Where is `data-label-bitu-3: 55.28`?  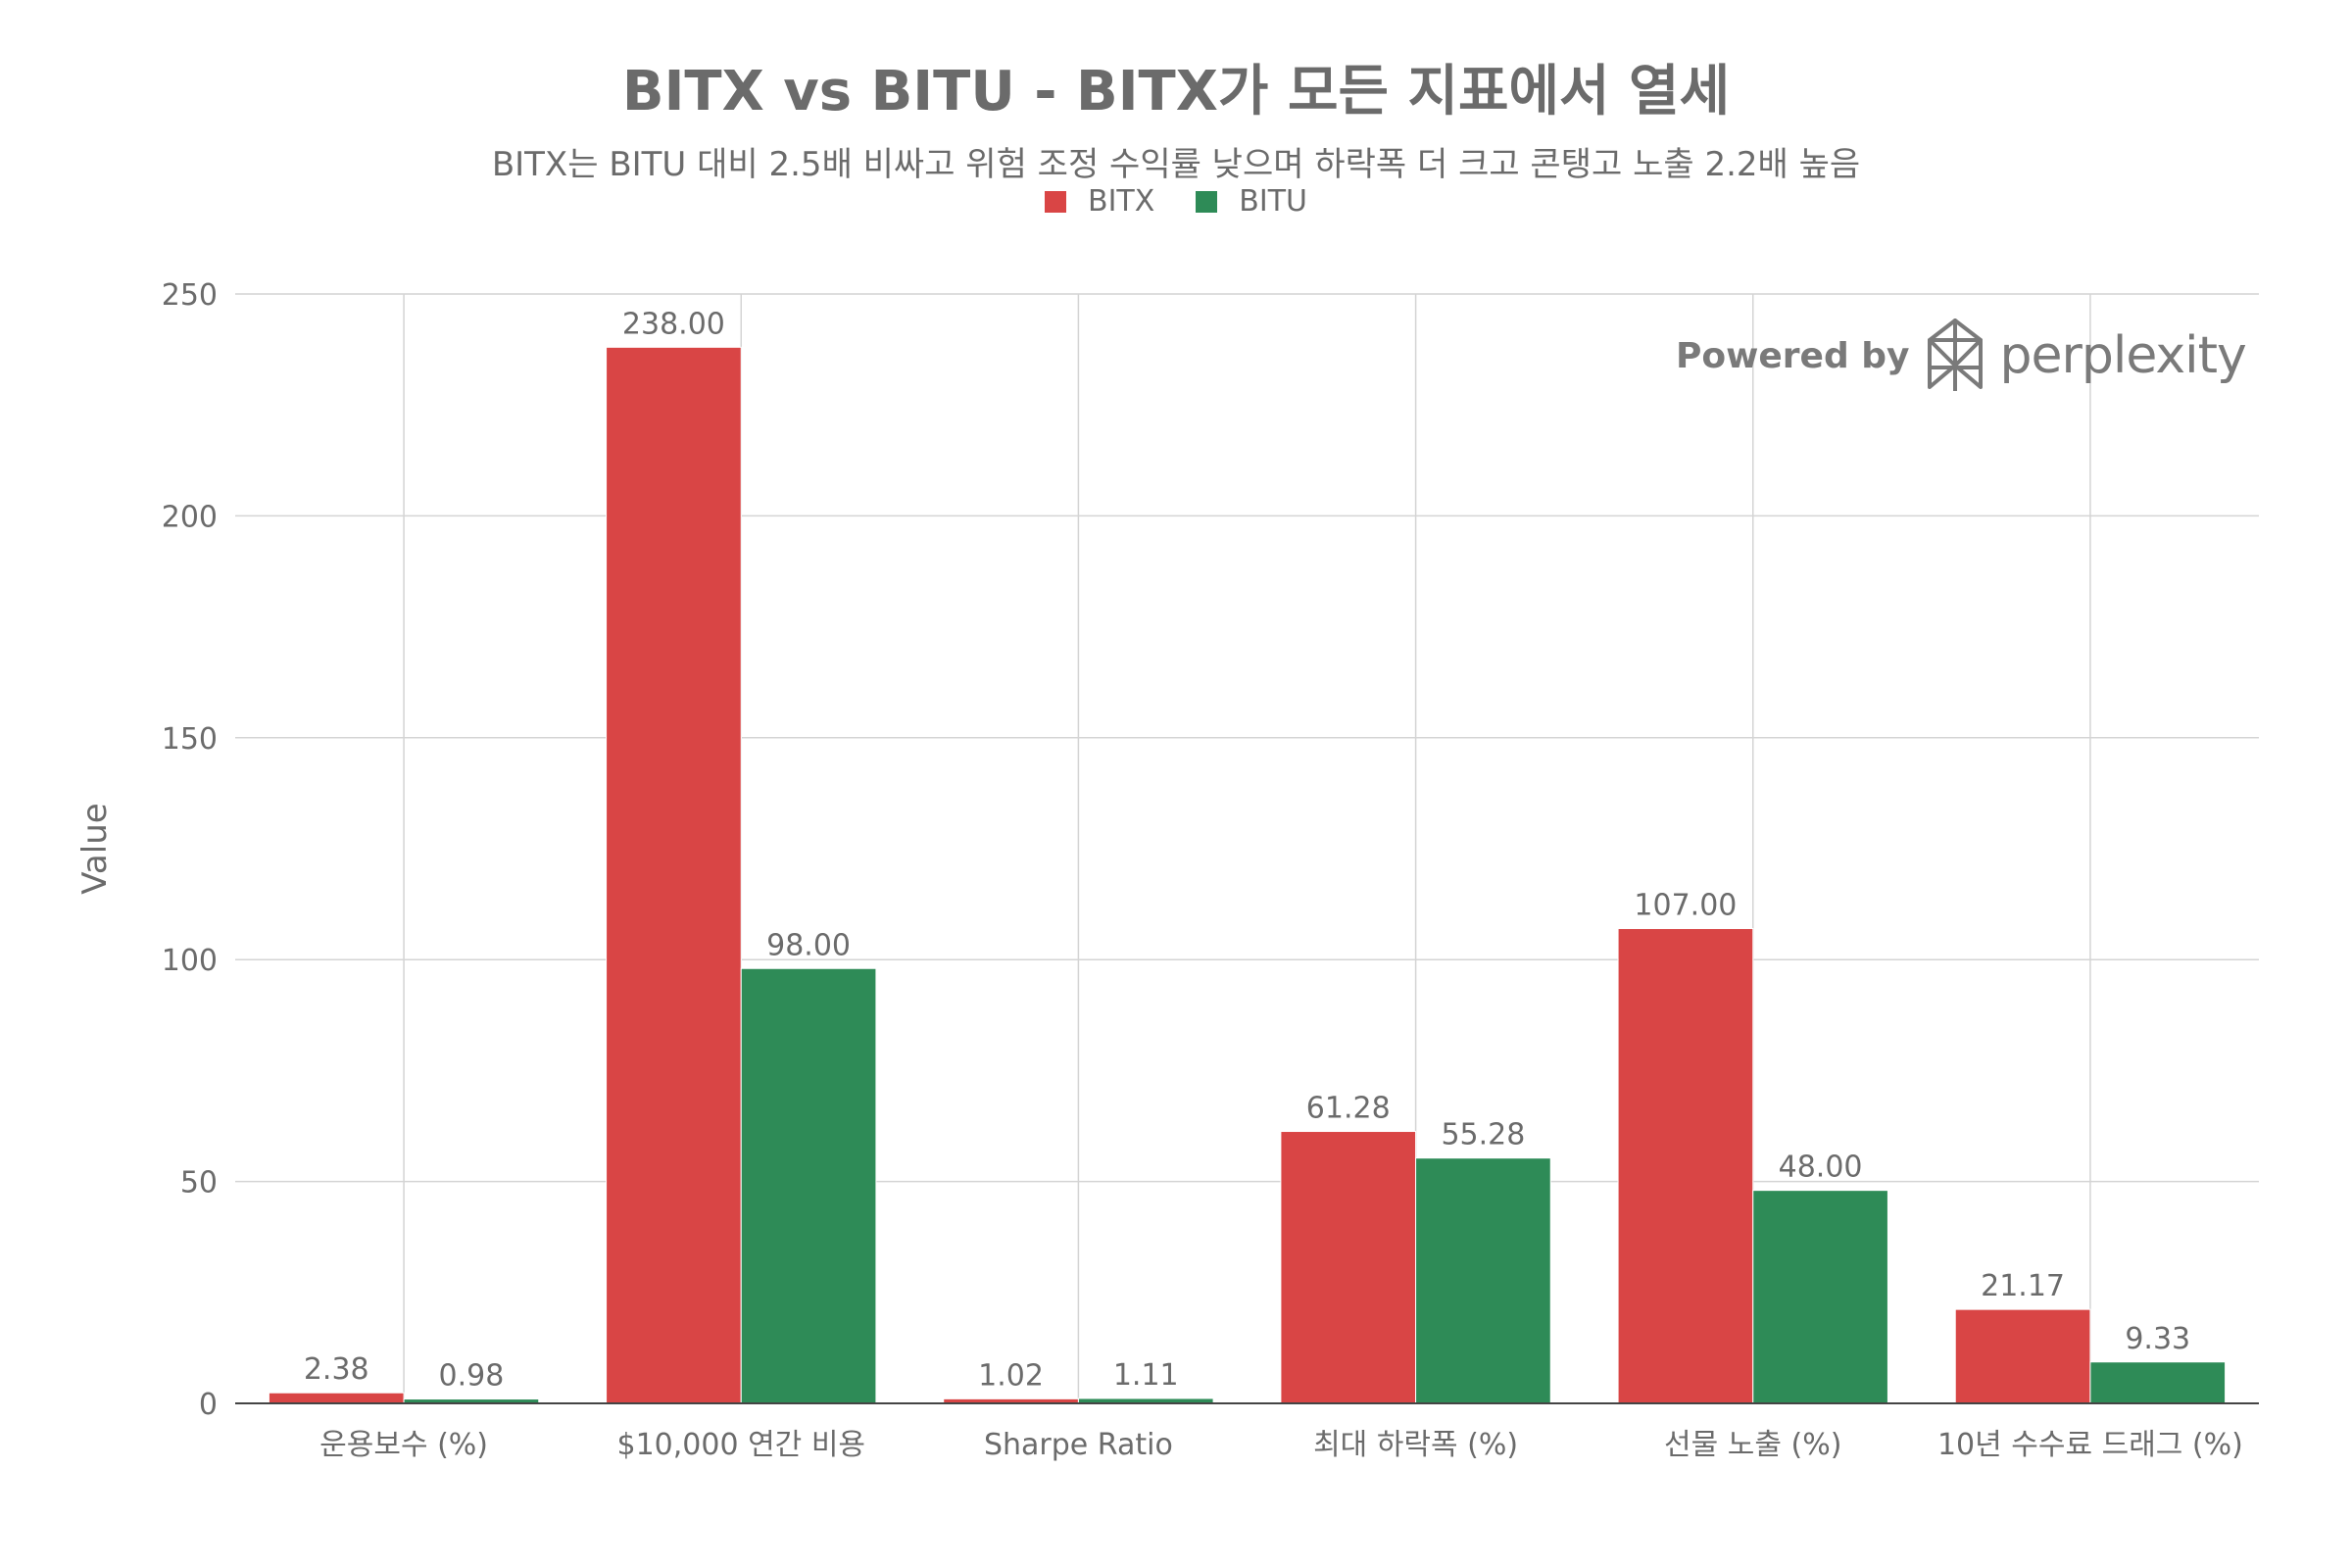
data-label-bitu-3: 55.28 is located at coordinates (1483, 1135).